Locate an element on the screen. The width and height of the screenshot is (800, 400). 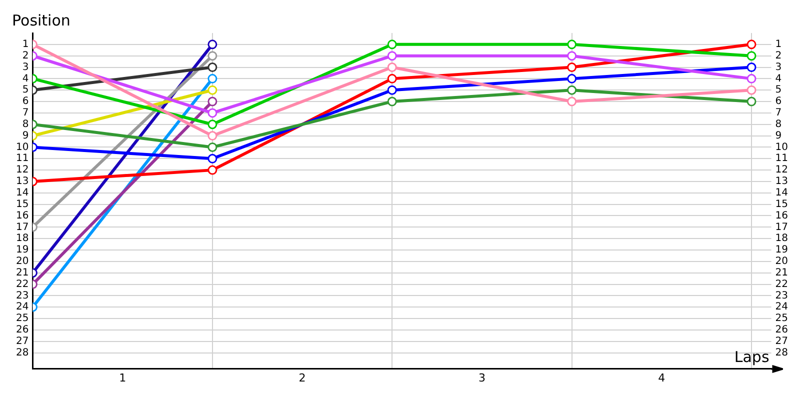
y-tick-label: 16 is located at coordinates (22, 216).